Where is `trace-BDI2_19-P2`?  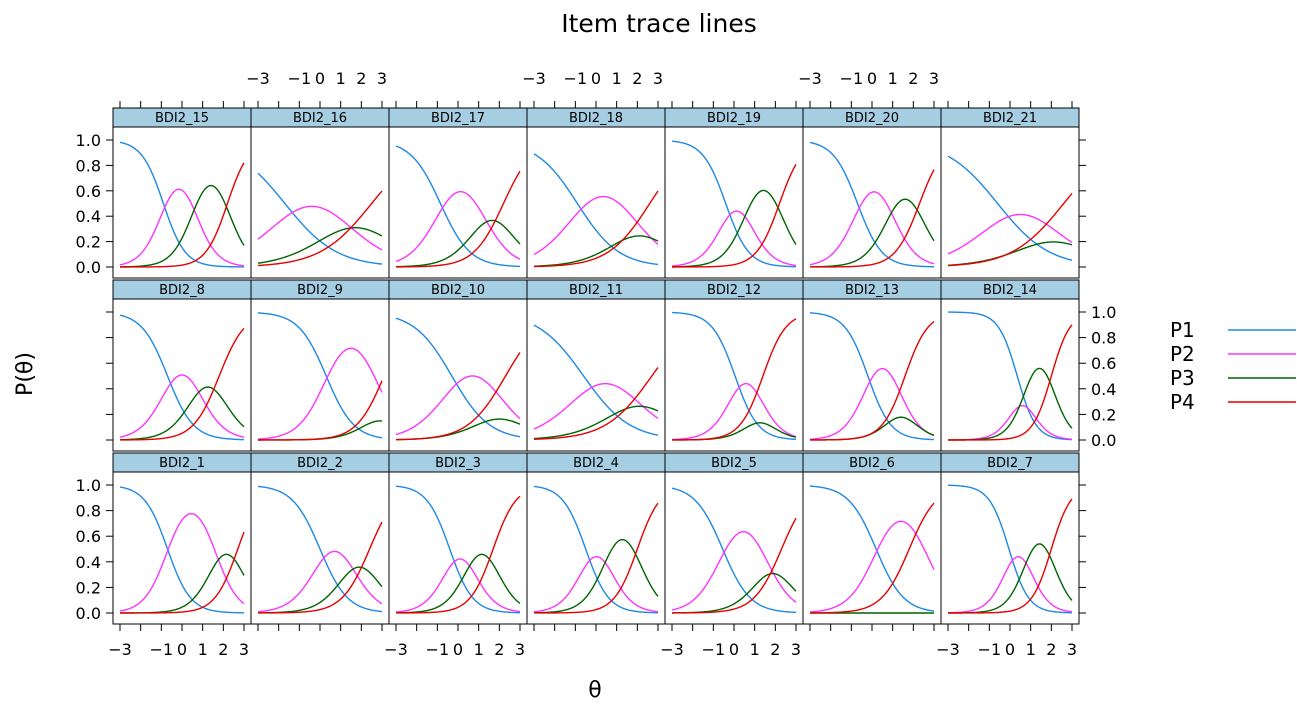
trace-BDI2_19-P2 is located at coordinates (734, 238).